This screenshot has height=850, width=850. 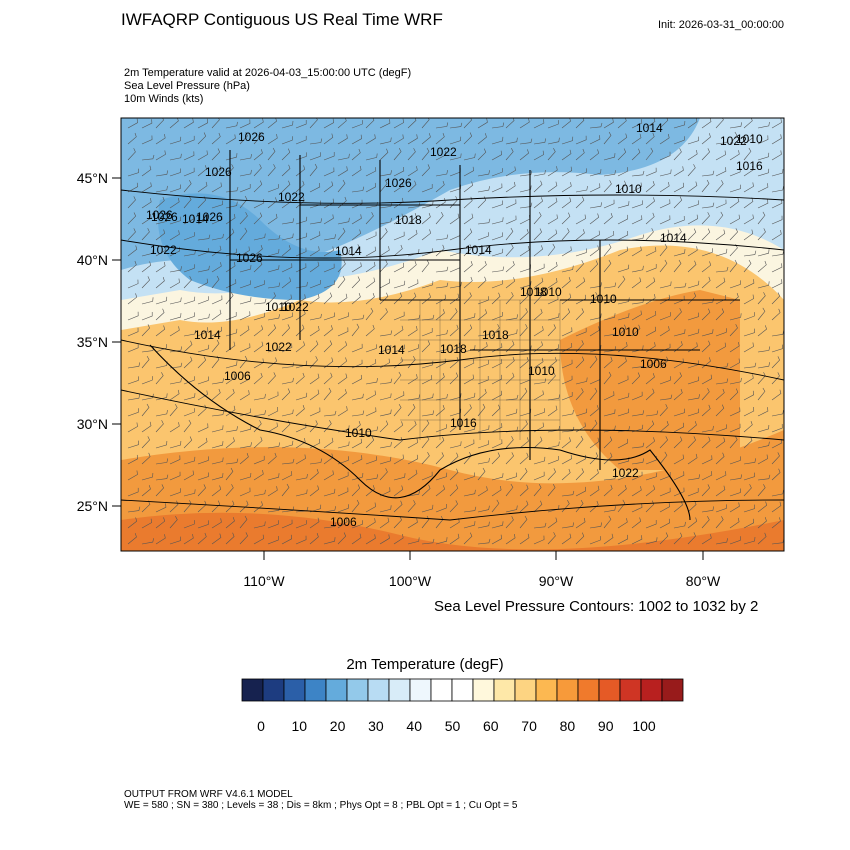 What do you see at coordinates (92, 506) in the screenshot?
I see `lat-label: 25°N` at bounding box center [92, 506].